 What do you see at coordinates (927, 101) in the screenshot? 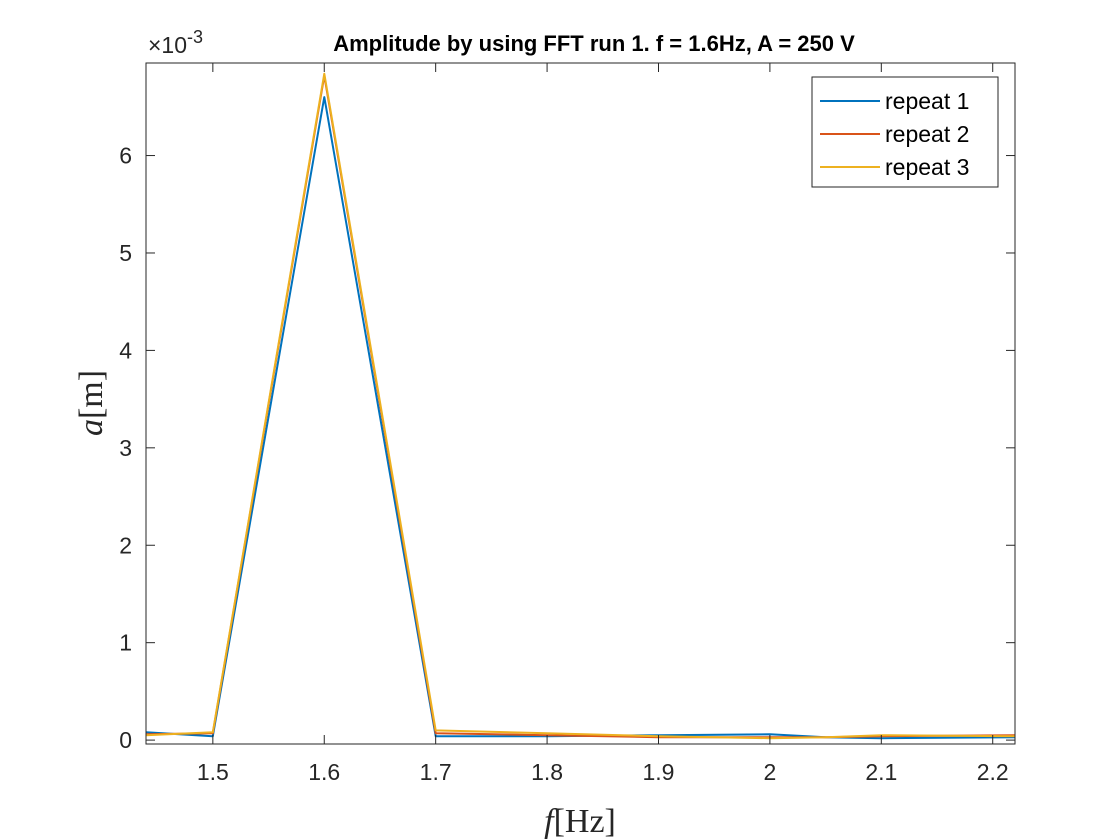
I see `legend-label-1: repeat 1` at bounding box center [927, 101].